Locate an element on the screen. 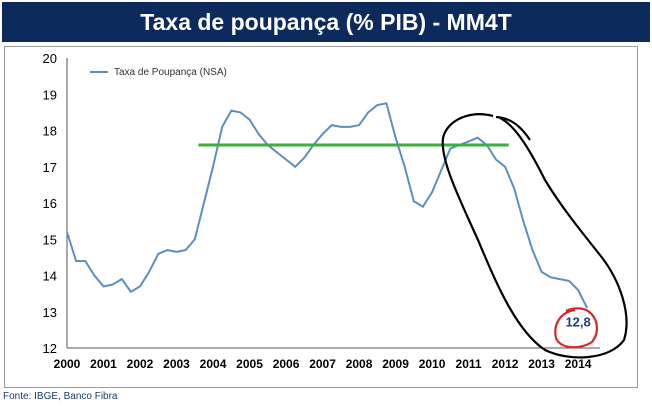 The image size is (652, 409). x-tick-label: 2008 is located at coordinates (359, 364).